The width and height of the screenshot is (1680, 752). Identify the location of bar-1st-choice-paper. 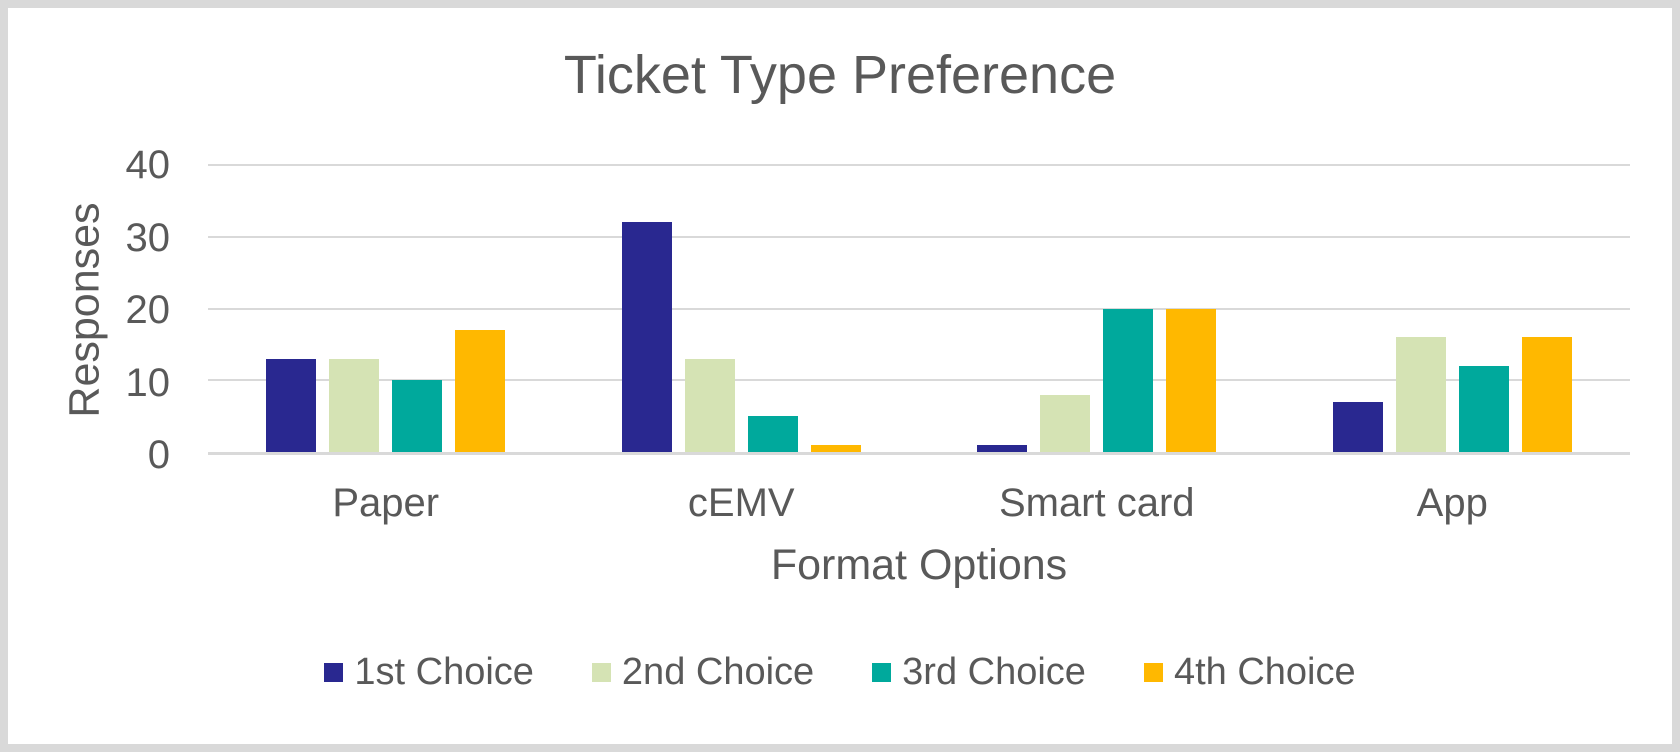
(291, 405).